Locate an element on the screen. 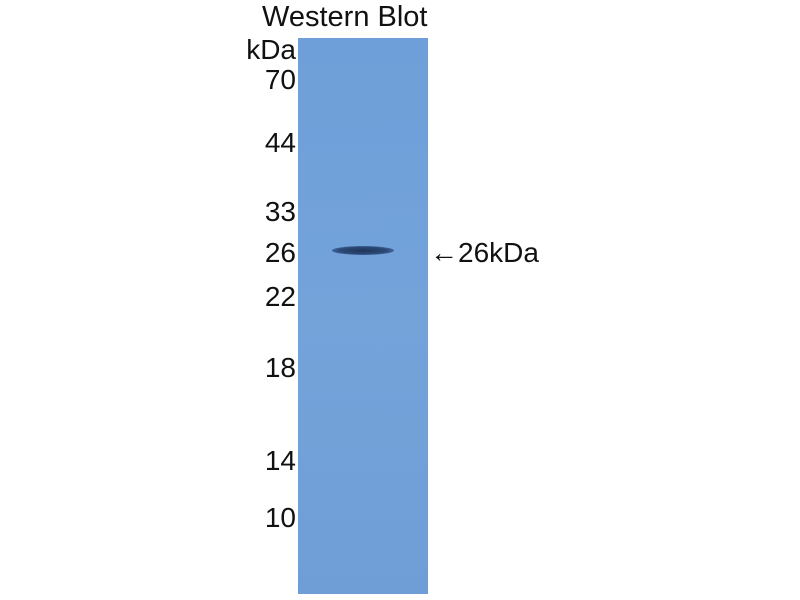 The height and width of the screenshot is (600, 800). protein-band is located at coordinates (363, 250).